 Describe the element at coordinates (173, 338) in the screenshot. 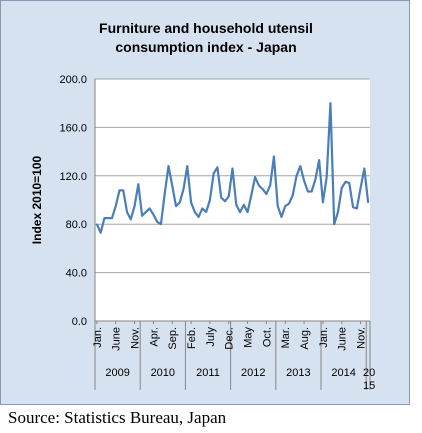

I see `x-tick-label: Sep.` at that location.